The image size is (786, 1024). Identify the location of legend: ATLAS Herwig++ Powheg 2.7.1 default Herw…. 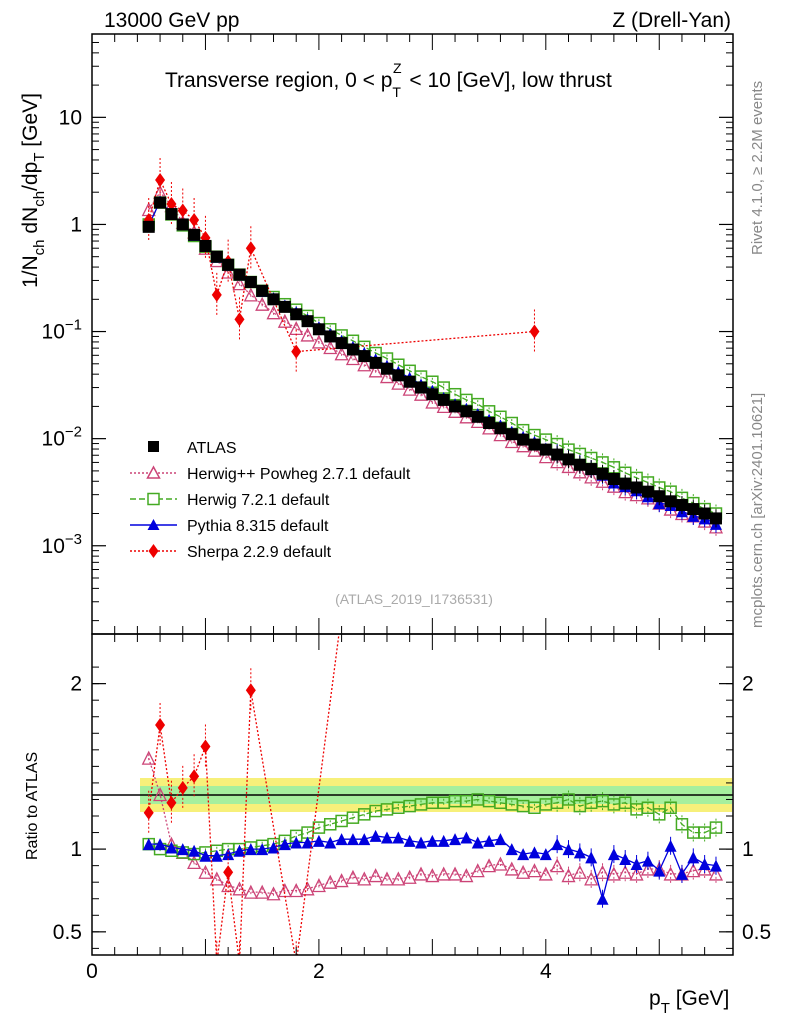
(270, 500).